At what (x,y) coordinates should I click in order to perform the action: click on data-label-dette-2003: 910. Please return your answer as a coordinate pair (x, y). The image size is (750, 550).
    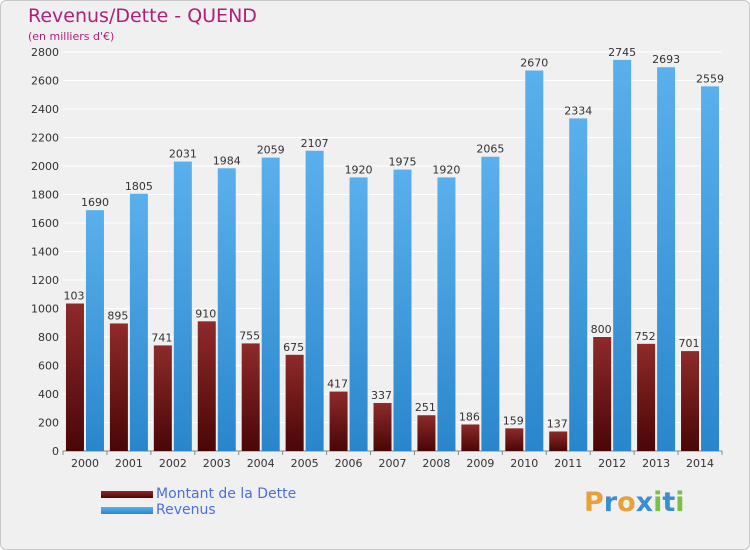
    Looking at the image, I should click on (205, 313).